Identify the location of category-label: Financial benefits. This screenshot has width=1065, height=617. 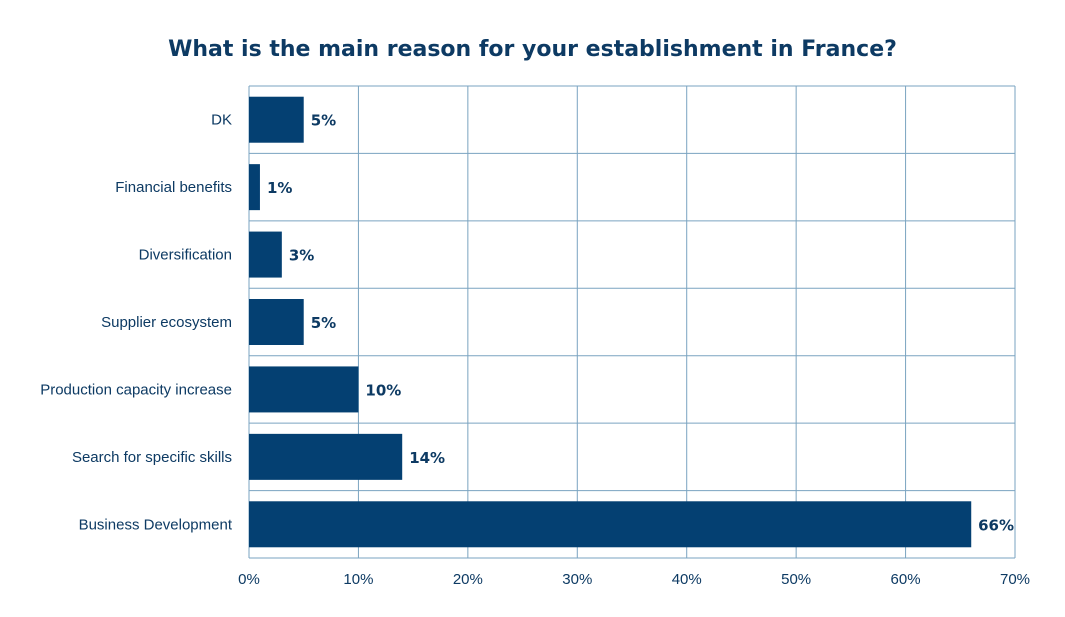
(173, 187).